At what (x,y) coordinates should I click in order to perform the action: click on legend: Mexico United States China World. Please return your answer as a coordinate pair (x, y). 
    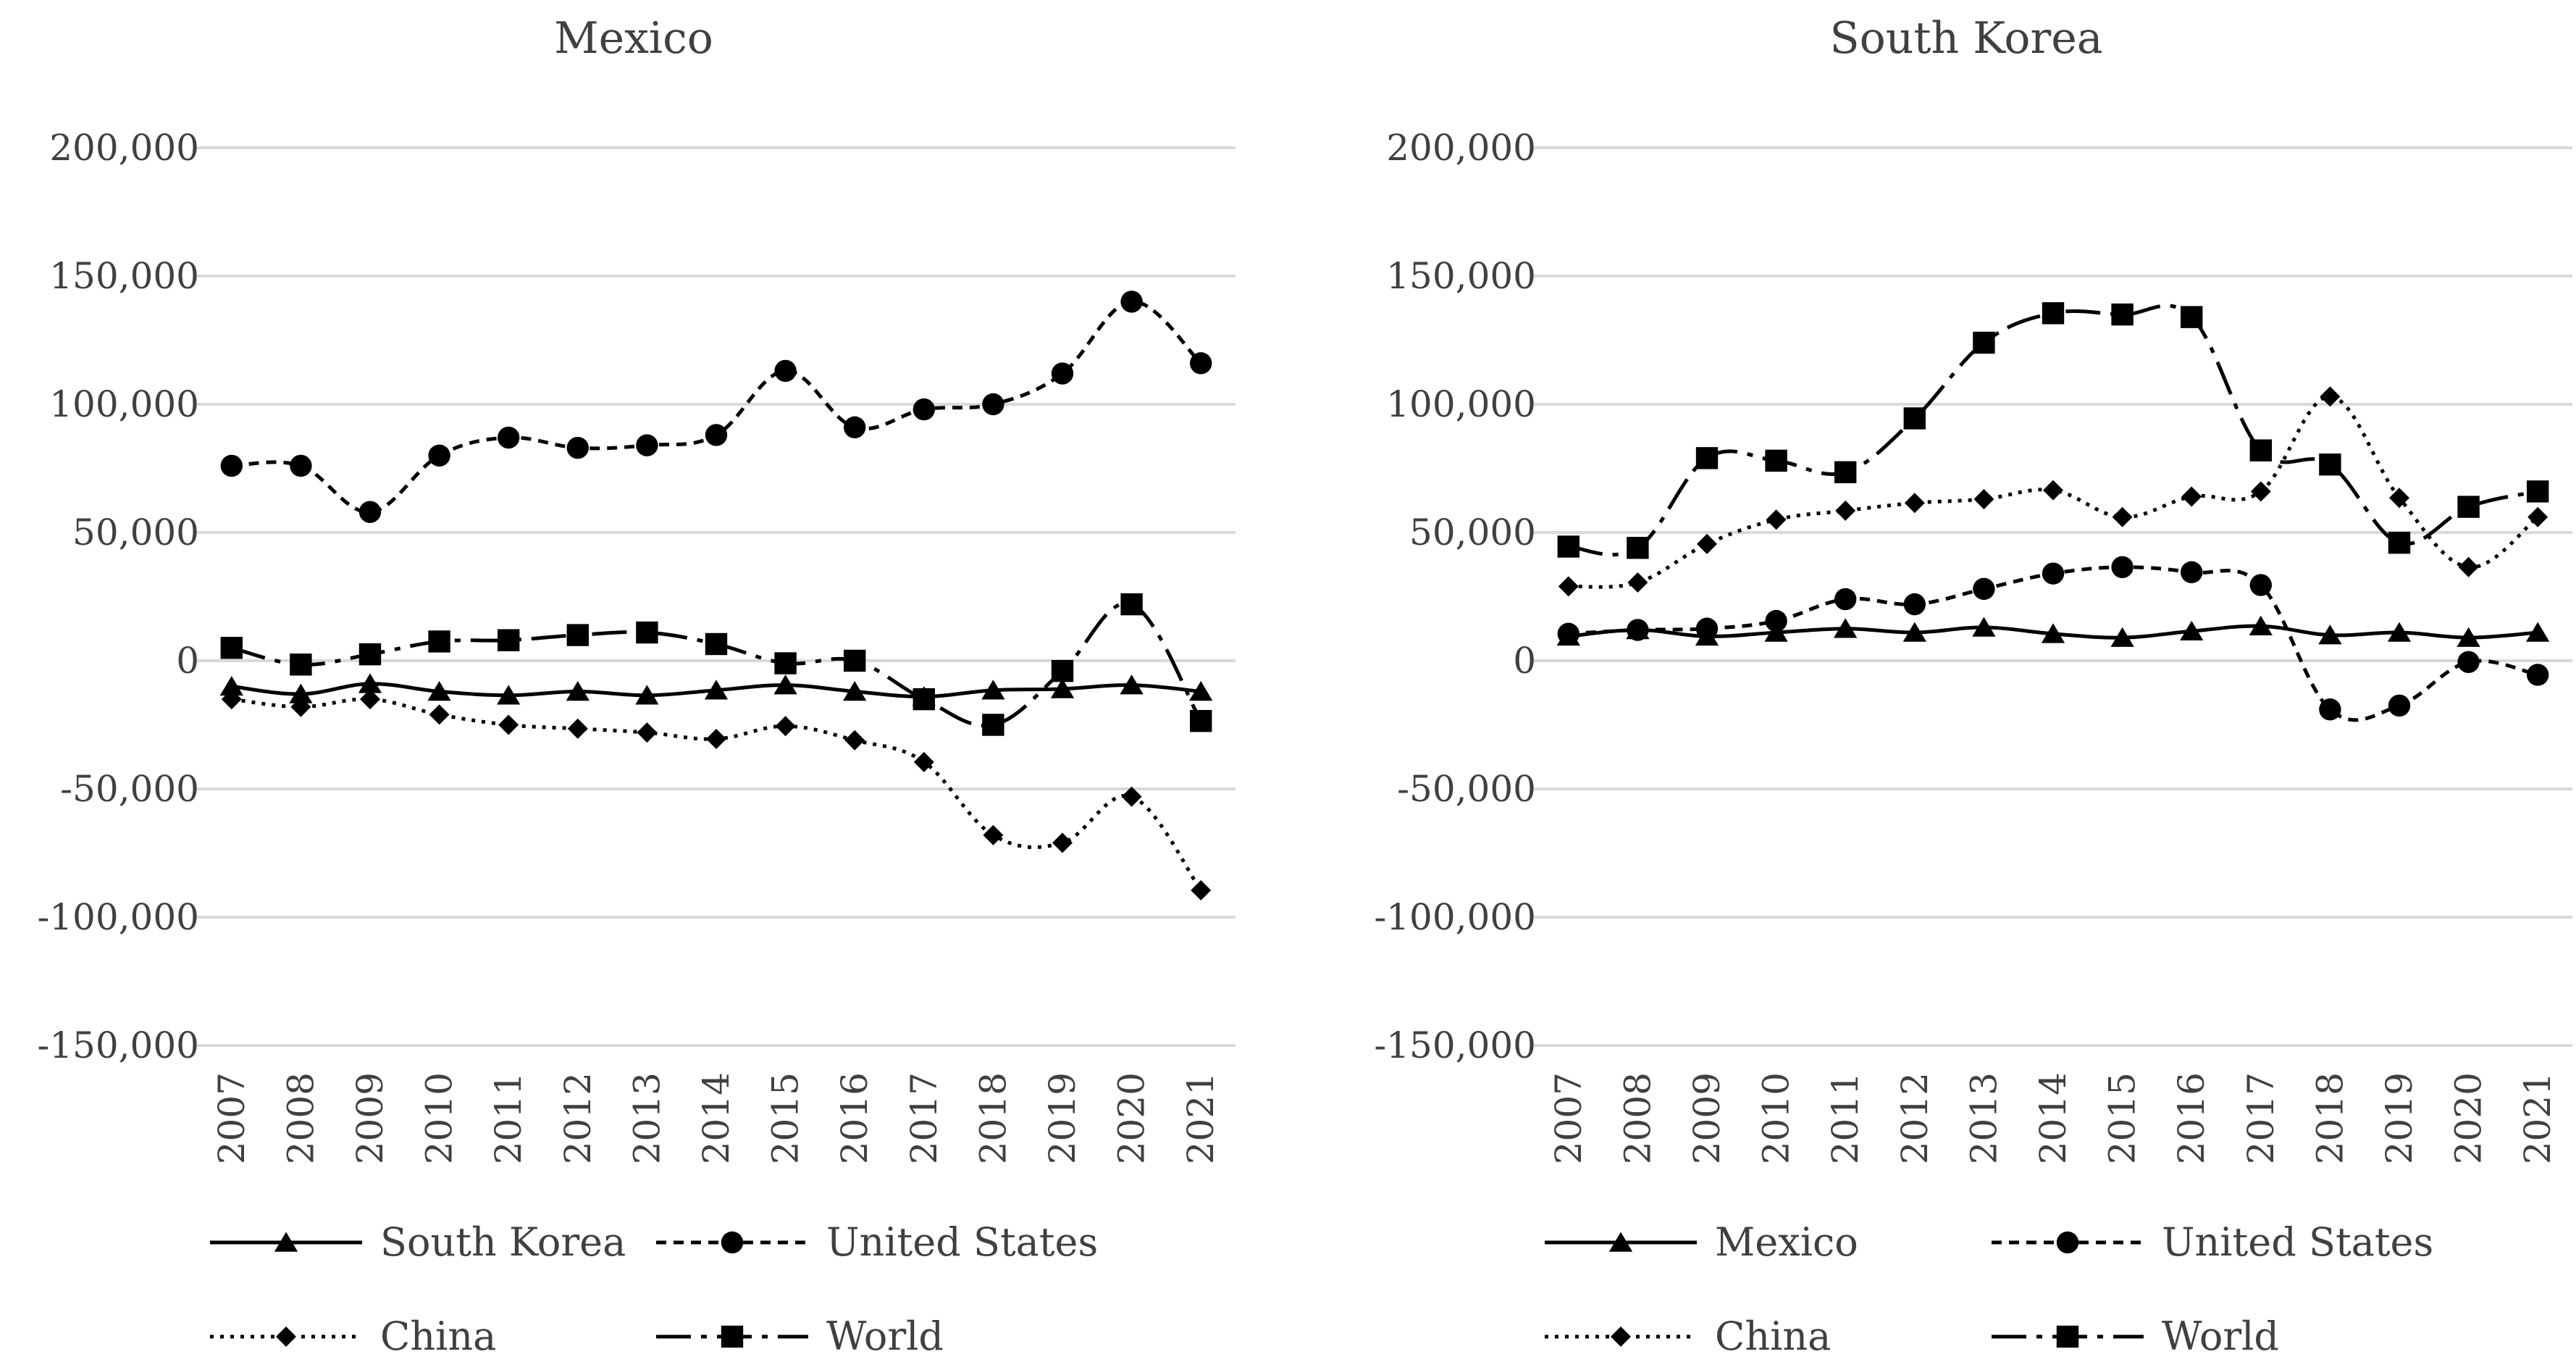
    Looking at the image, I should click on (1989, 1289).